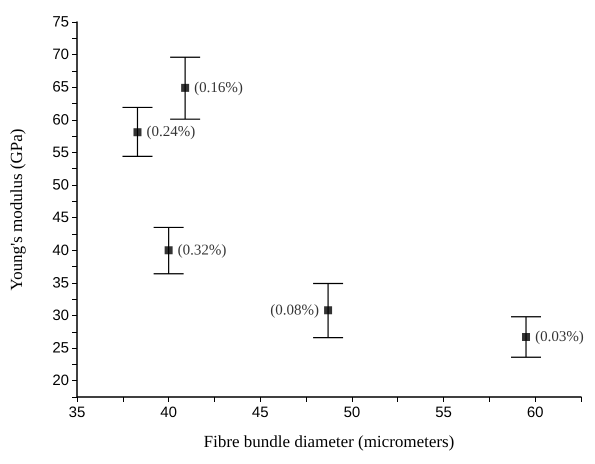  I want to click on y-axis-title: Young's modulus (GPa), so click(16, 209).